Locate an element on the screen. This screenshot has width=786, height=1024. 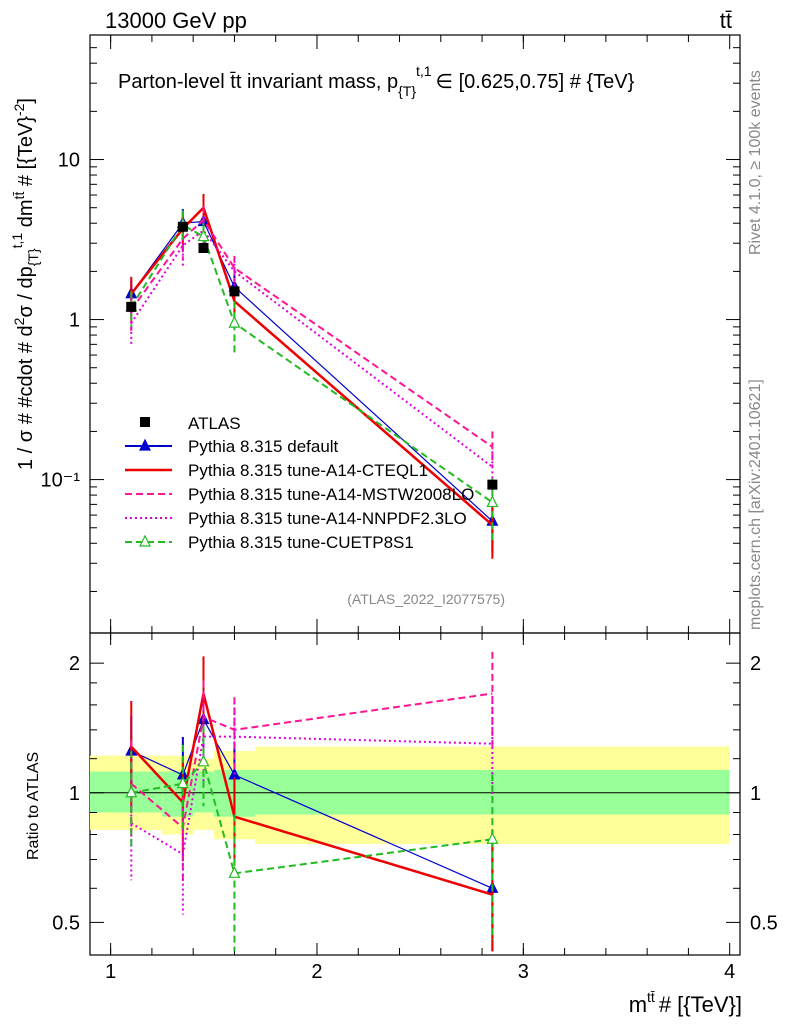
title-main: Parton-level t̄t invariant mass, p is located at coordinates (258, 82).